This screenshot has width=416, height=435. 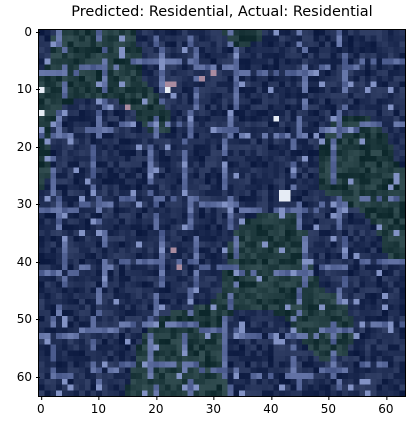 What do you see at coordinates (28, 146) in the screenshot?
I see `y-tick-label: 20` at bounding box center [28, 146].